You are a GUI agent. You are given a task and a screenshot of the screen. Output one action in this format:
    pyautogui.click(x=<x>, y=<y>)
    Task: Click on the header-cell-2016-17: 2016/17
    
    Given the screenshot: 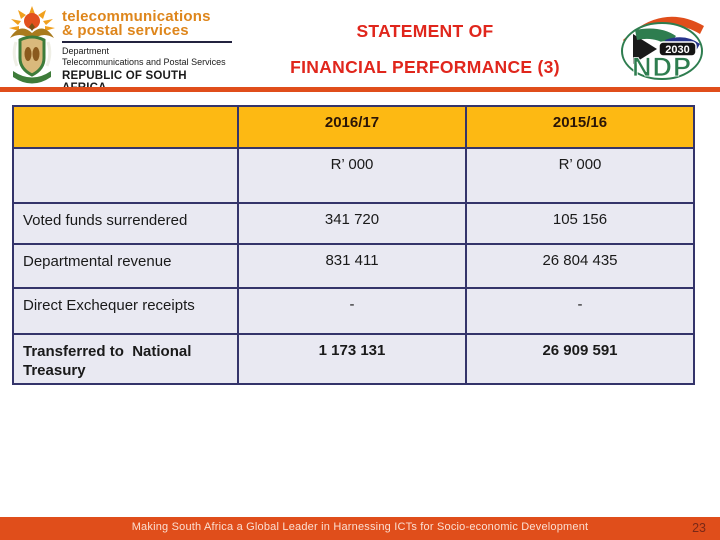 What is the action you would take?
    pyautogui.click(x=352, y=127)
    